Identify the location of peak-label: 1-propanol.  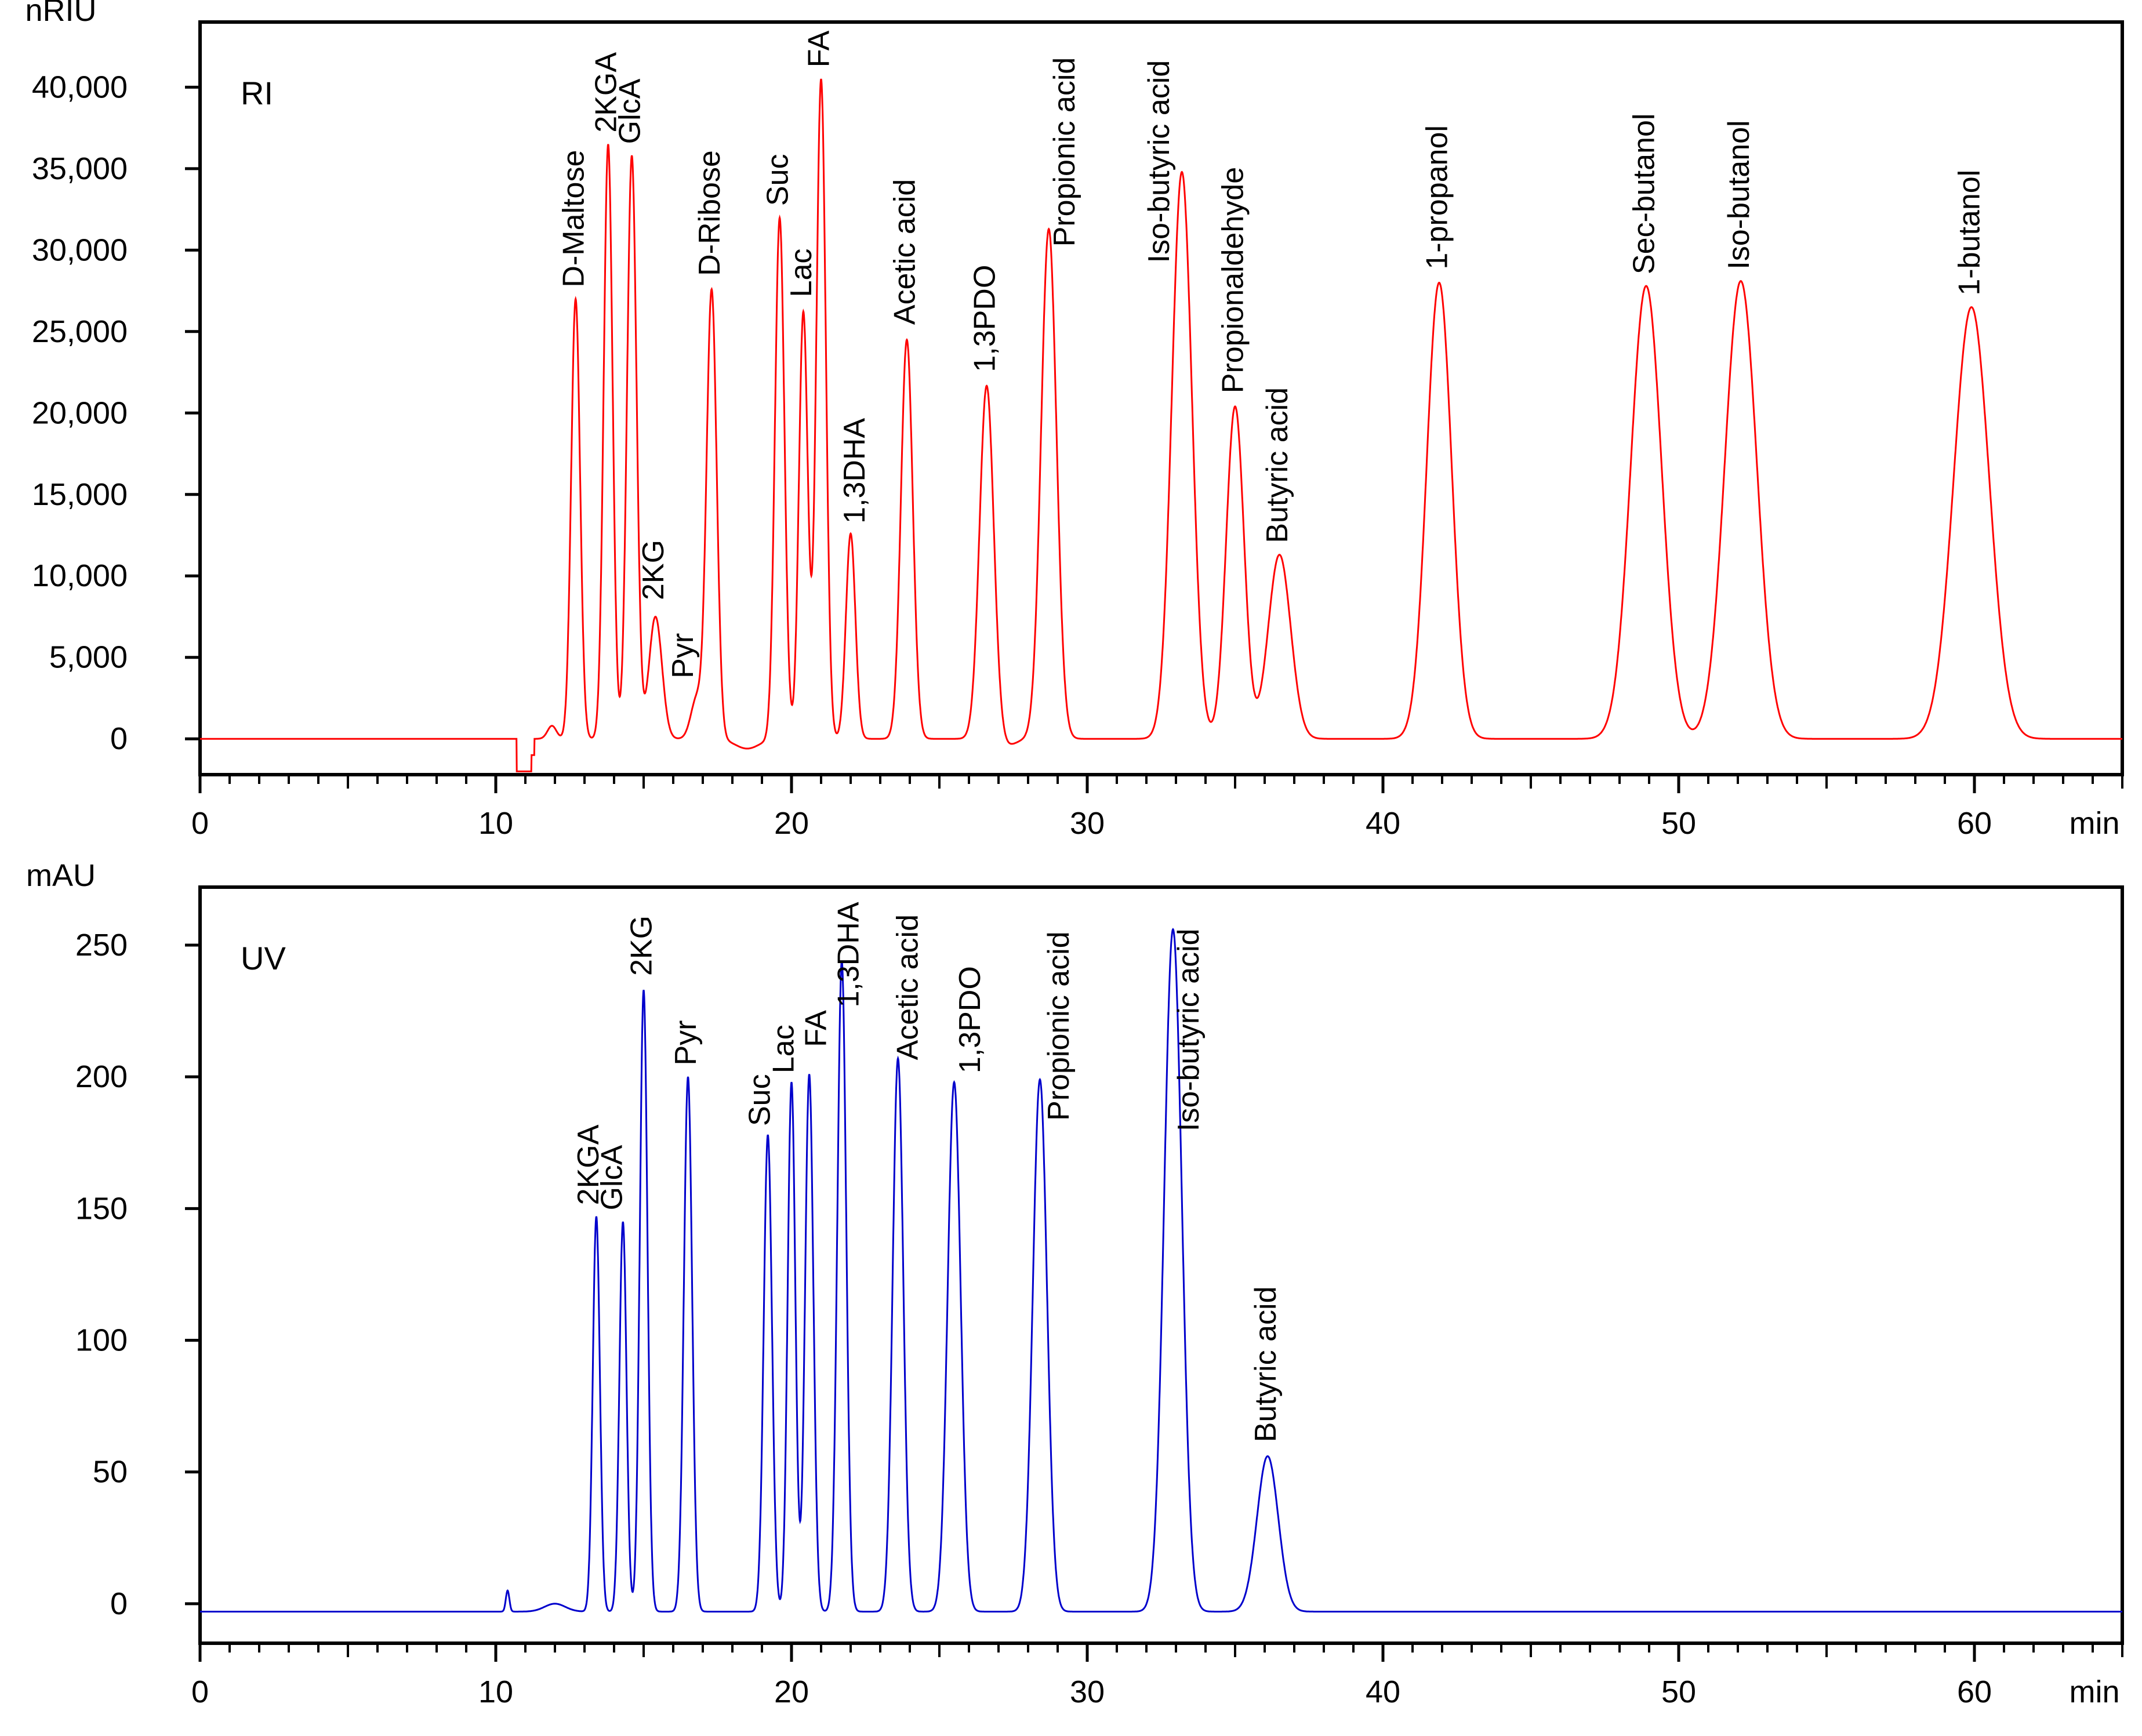
(1438, 197).